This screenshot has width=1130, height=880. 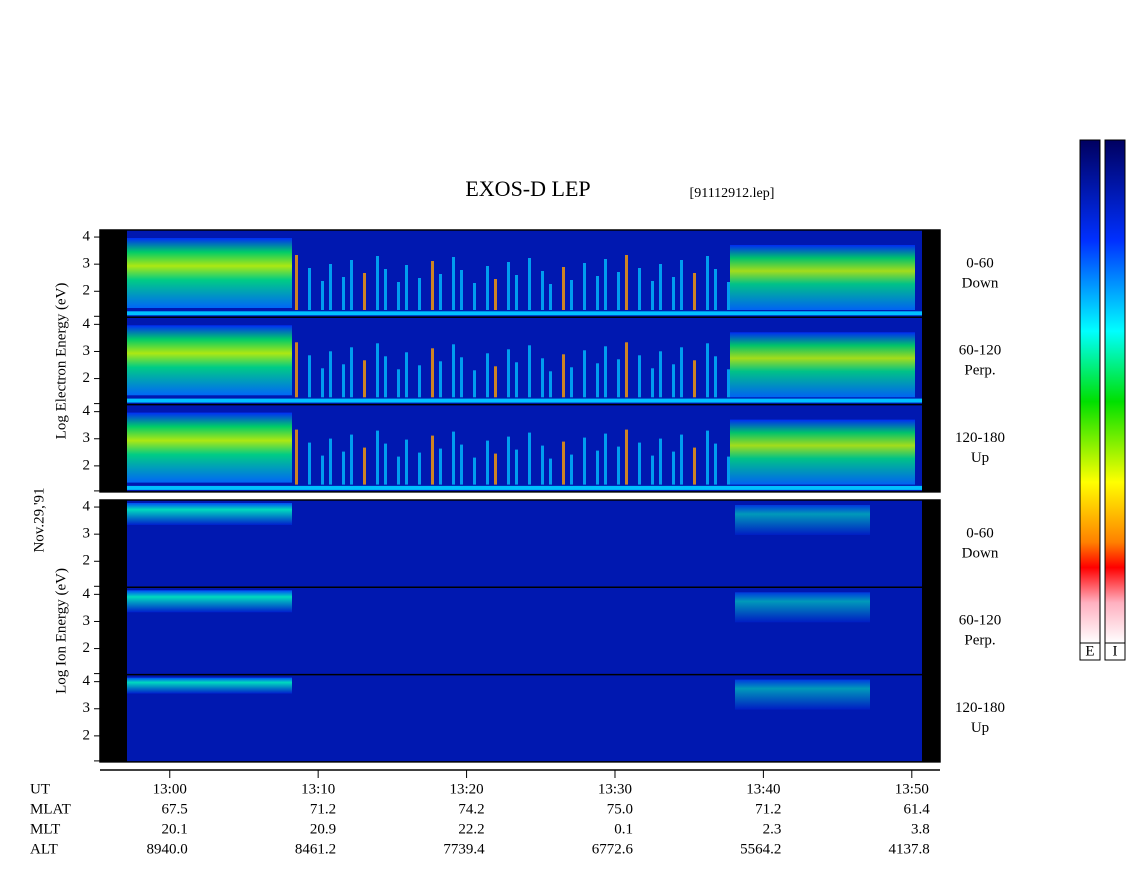 I want to click on ephemeris-value: 6772.6, so click(x=613, y=849).